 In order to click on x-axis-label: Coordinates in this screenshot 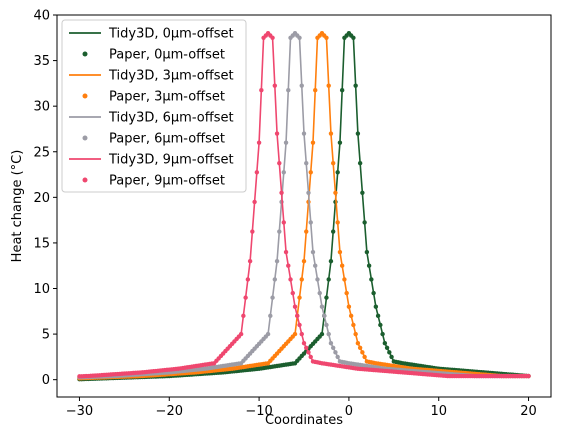, I will do `click(304, 420)`.